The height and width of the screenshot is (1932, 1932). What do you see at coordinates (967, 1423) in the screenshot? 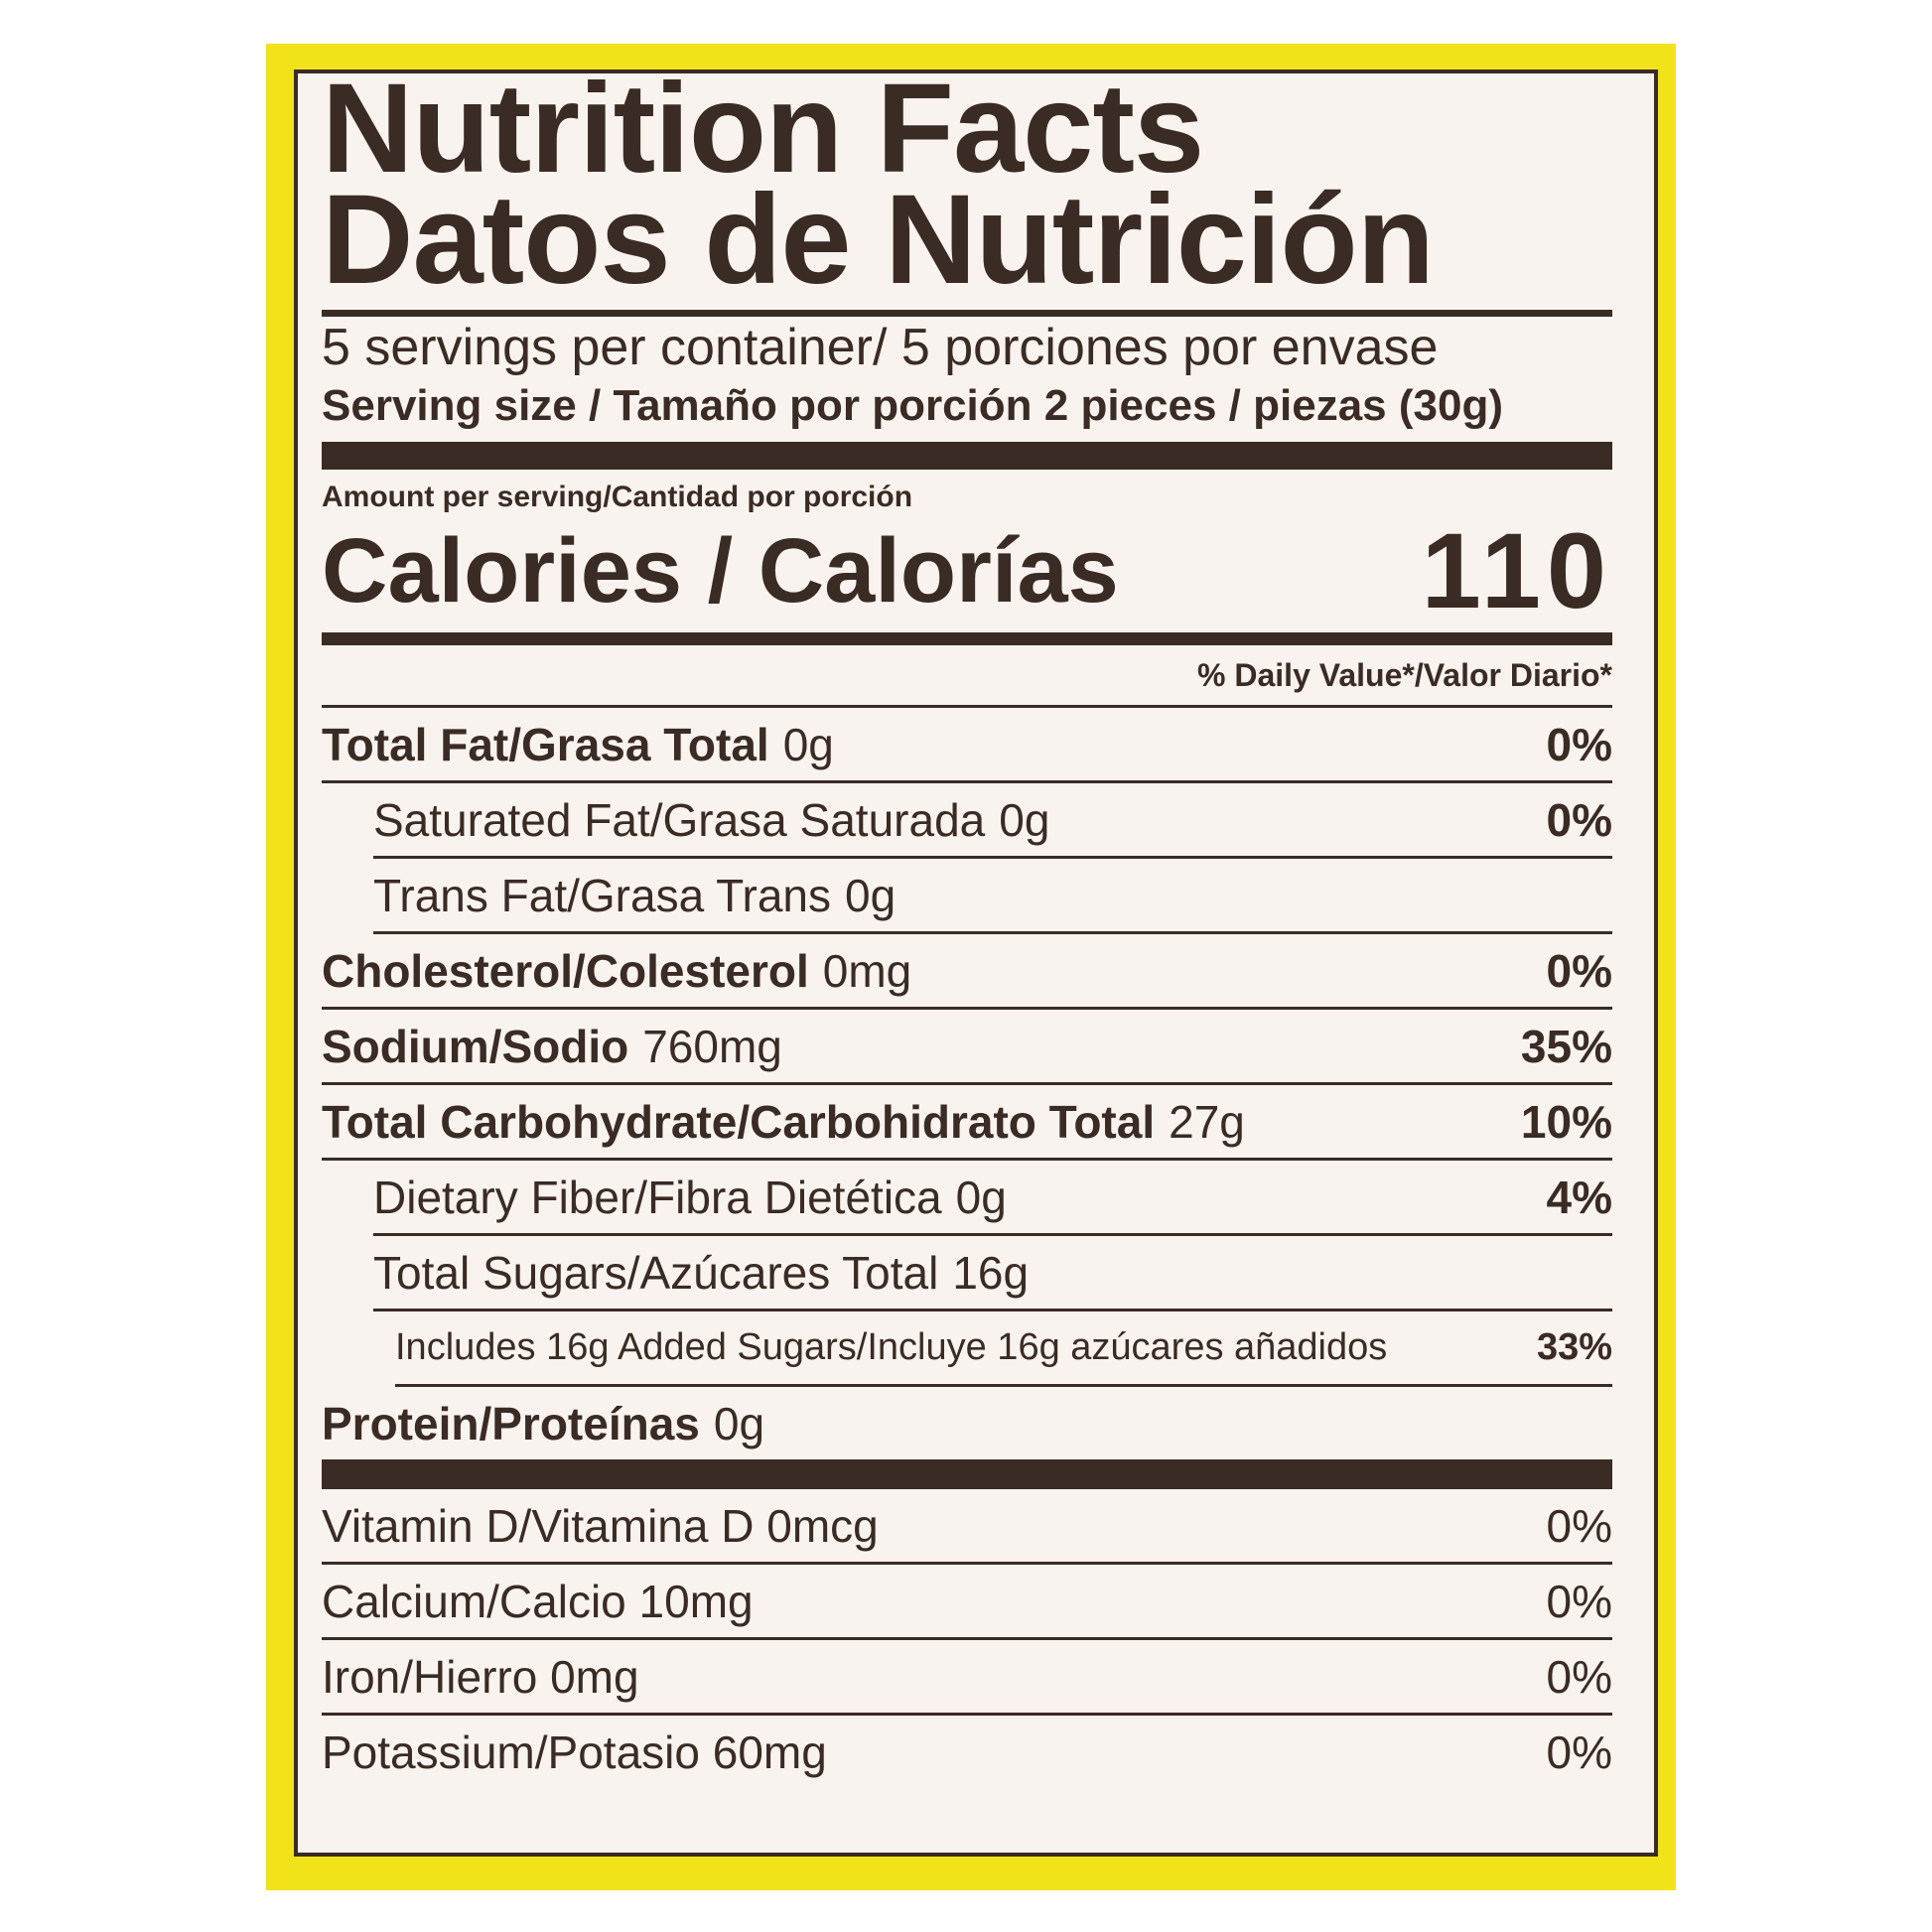
I see `nutrient-row: Protein/Proteínas 0g` at bounding box center [967, 1423].